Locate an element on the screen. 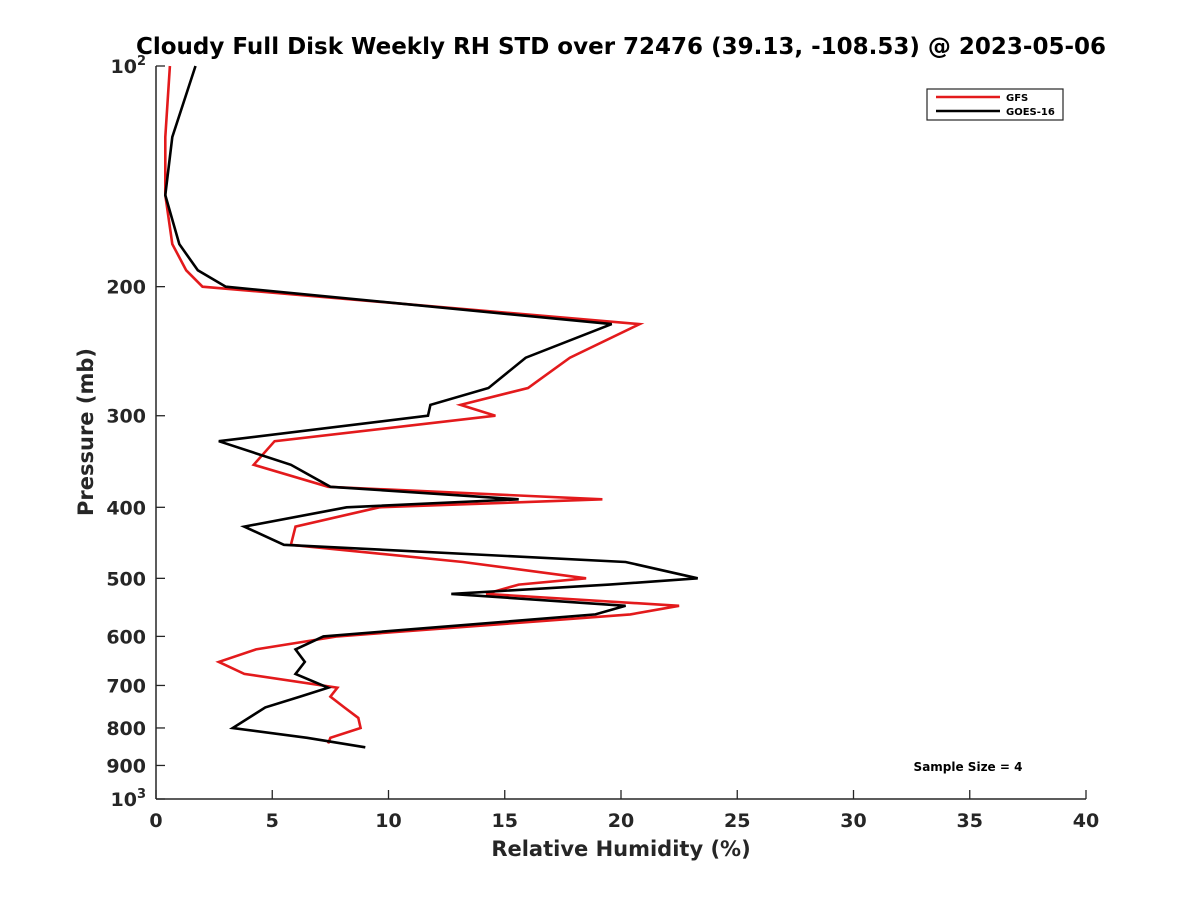 Image resolution: width=1200 pixels, height=900 pixels. y-tick-label: 300 is located at coordinates (126, 417).